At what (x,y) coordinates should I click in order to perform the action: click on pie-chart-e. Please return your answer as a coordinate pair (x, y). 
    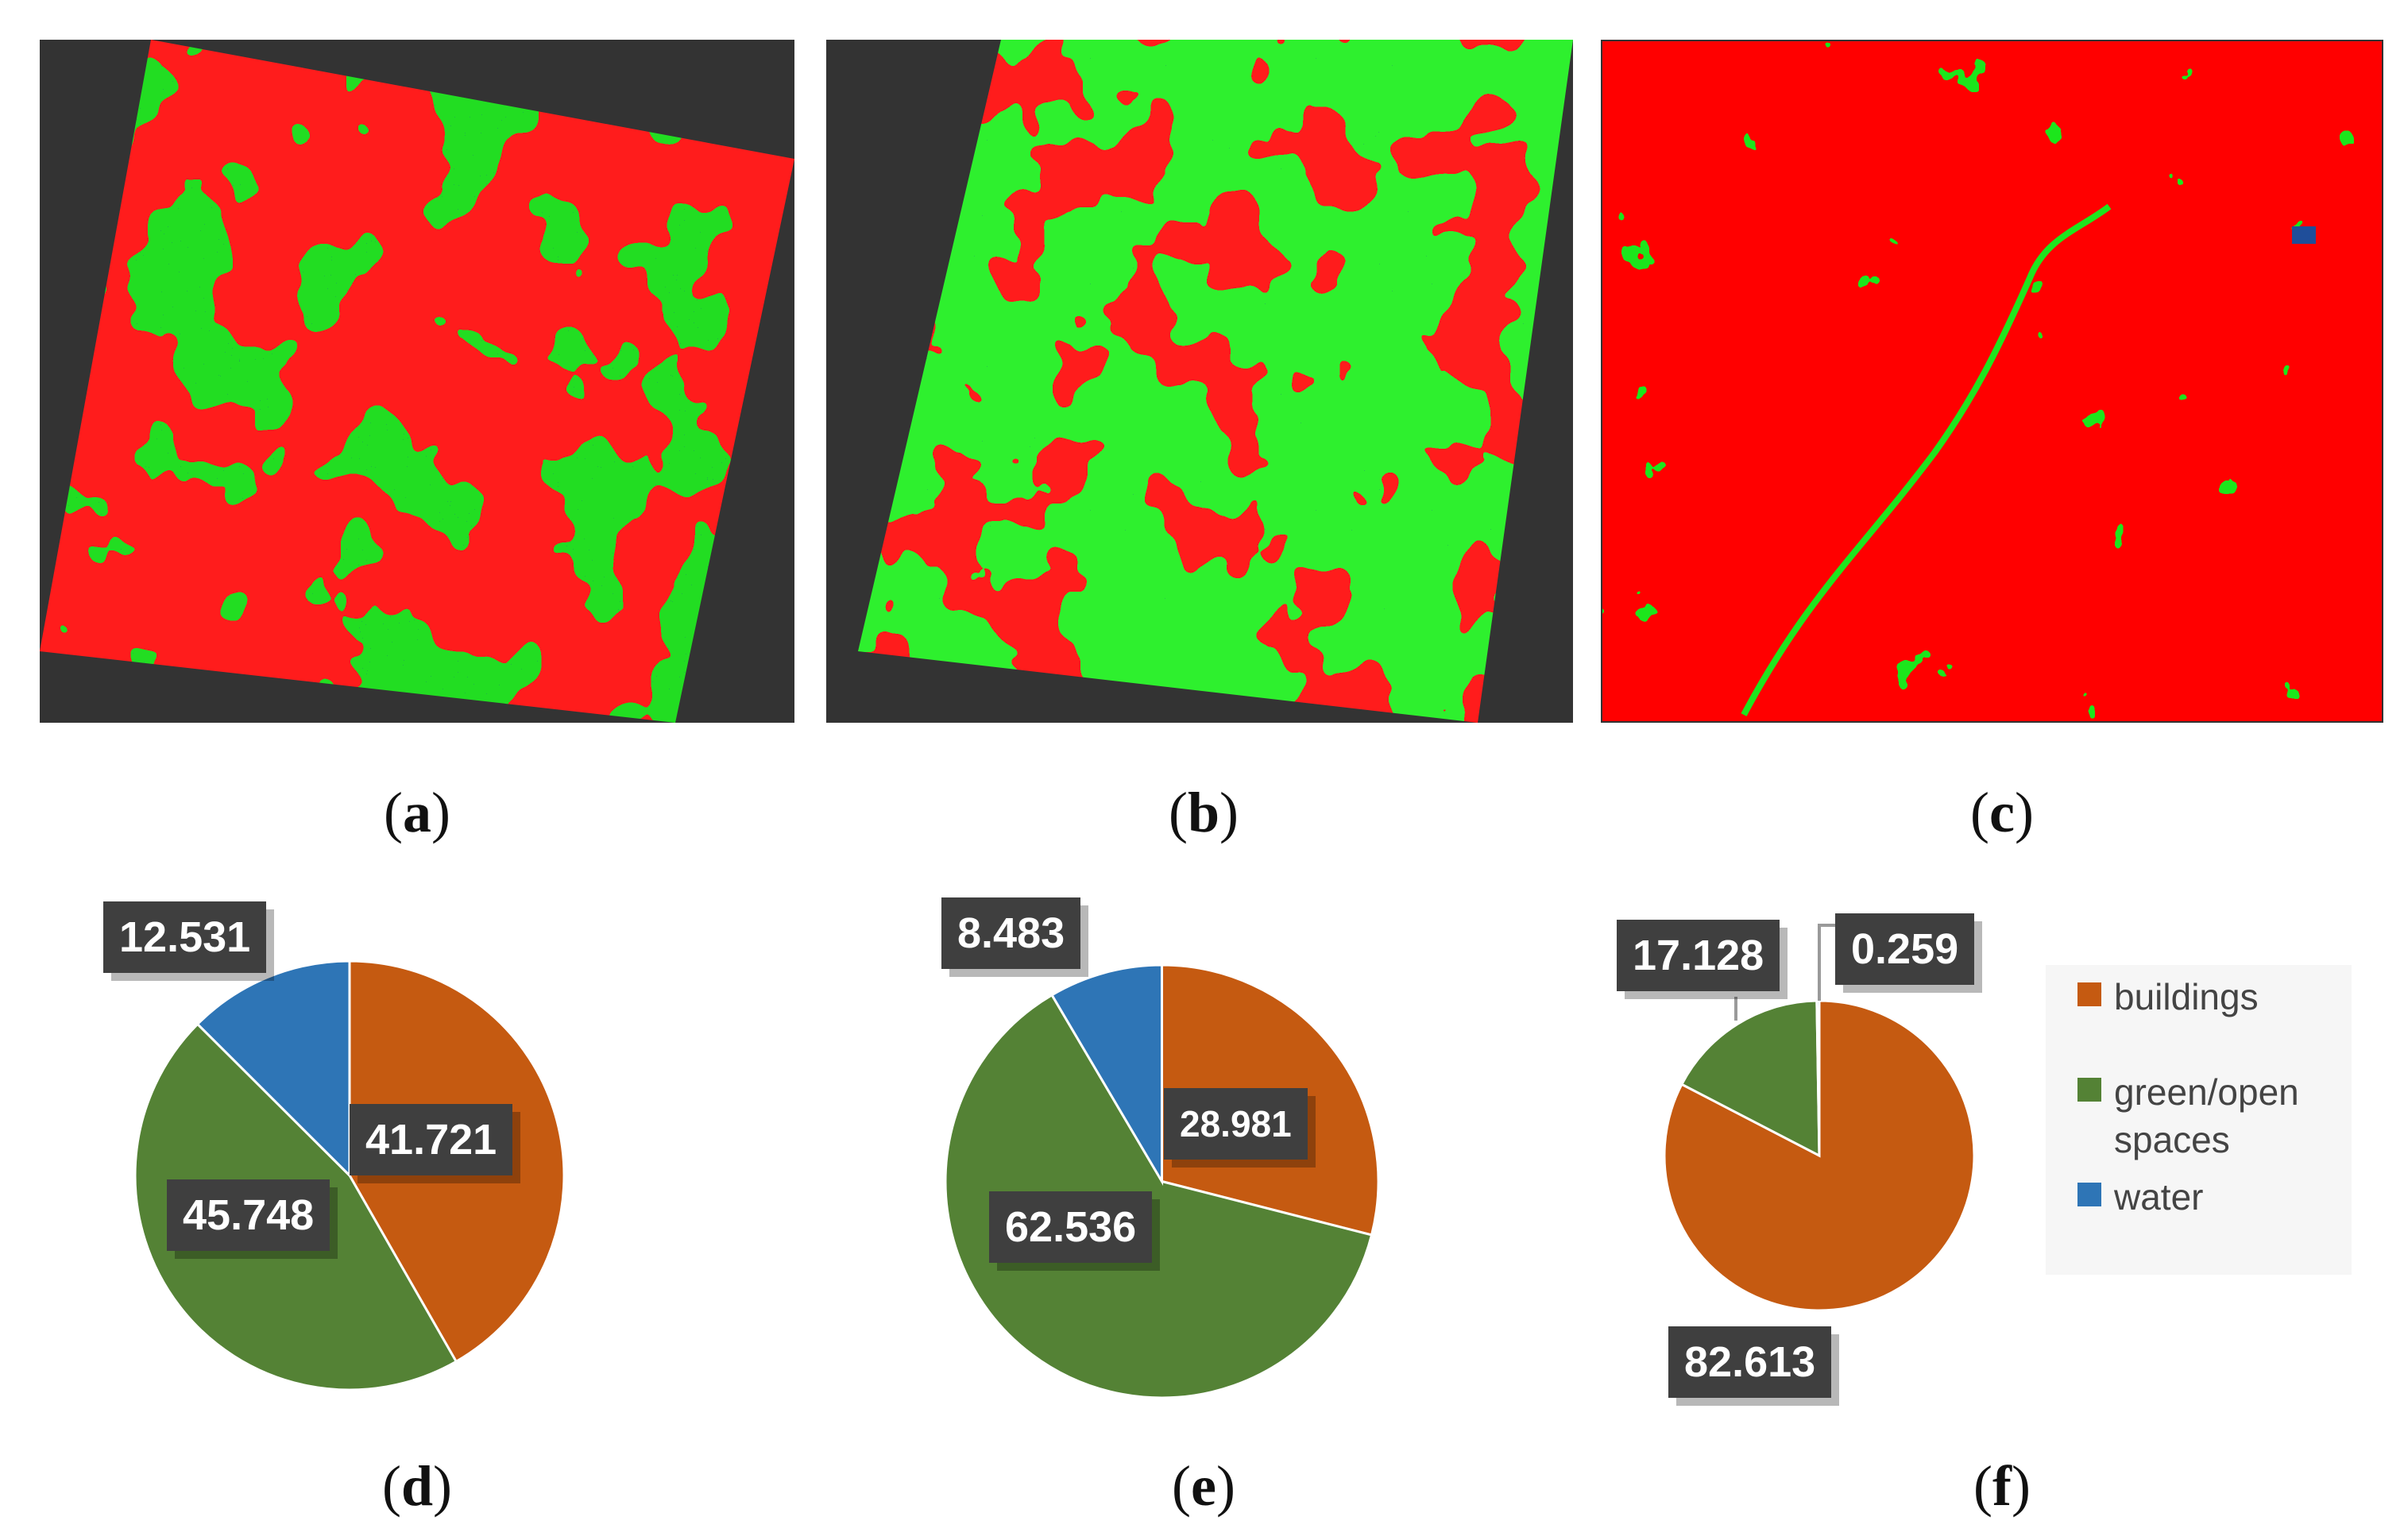
    Looking at the image, I should click on (1162, 1181).